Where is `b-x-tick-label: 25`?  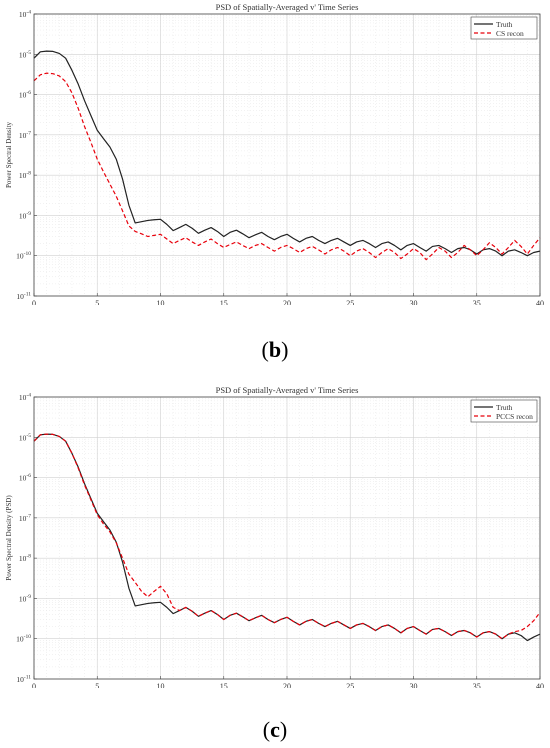
b-x-tick-label: 25 is located at coordinates (350, 302).